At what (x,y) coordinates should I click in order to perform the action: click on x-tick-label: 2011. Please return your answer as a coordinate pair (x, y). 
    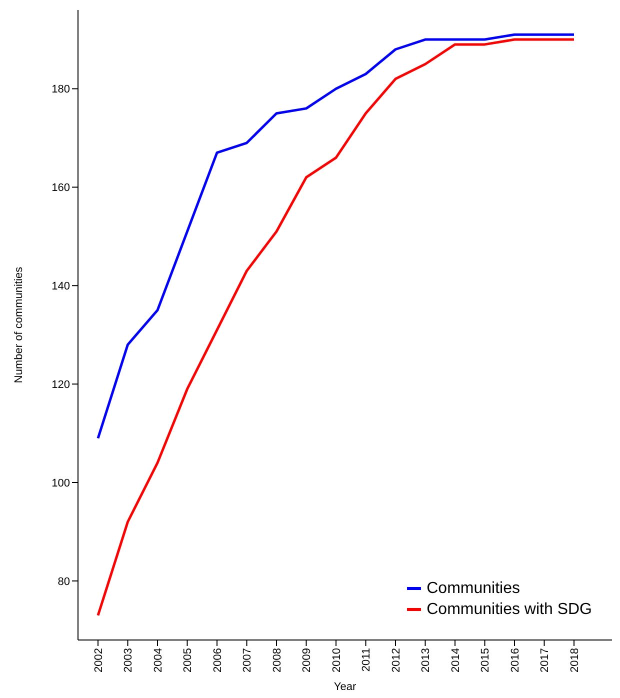
    Looking at the image, I should click on (366, 660).